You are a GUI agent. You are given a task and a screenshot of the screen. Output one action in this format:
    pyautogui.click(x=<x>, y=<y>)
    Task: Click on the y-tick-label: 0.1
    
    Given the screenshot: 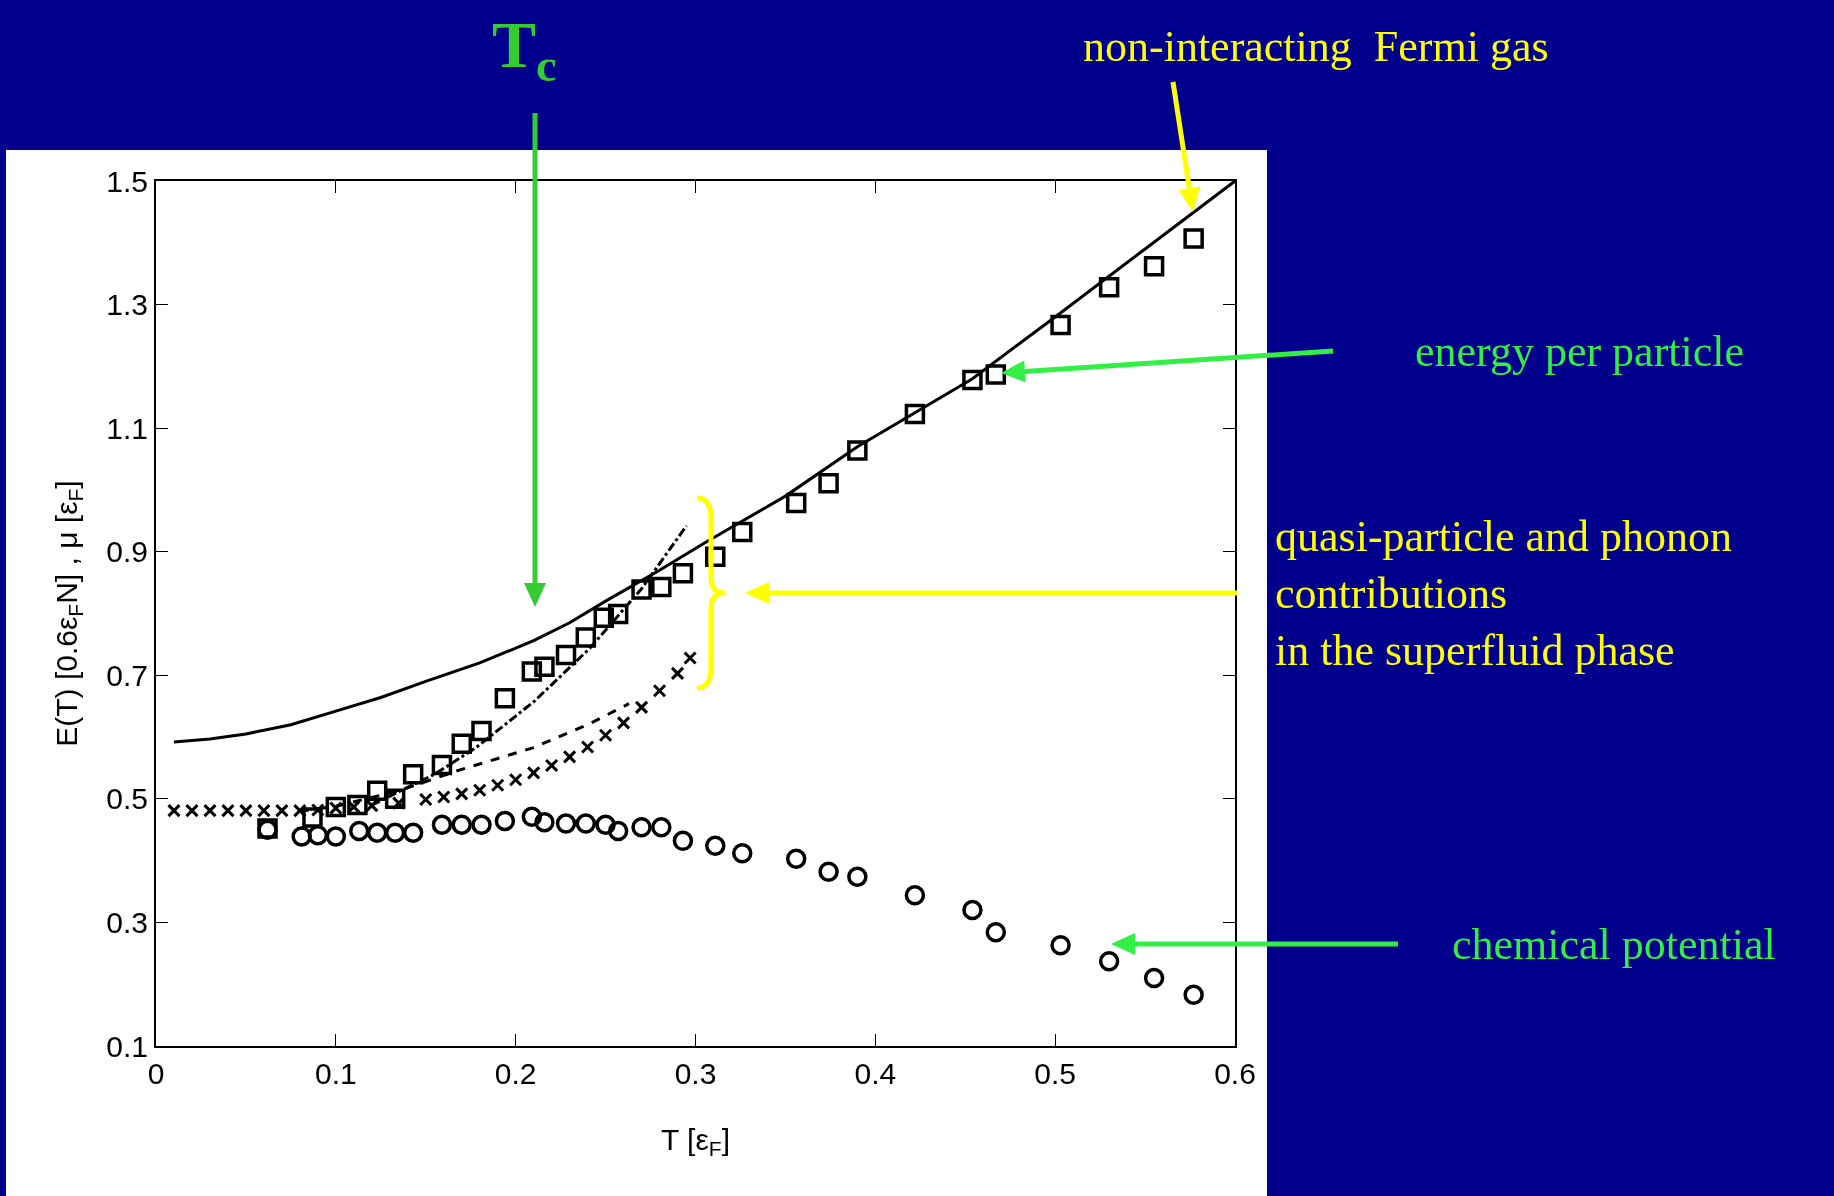 What is the action you would take?
    pyautogui.click(x=127, y=1046)
    